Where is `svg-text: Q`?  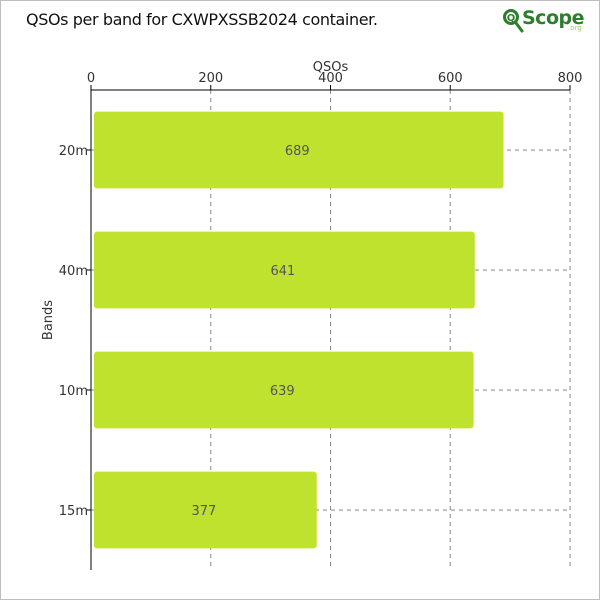
svg-text: Q is located at coordinates (511, 18).